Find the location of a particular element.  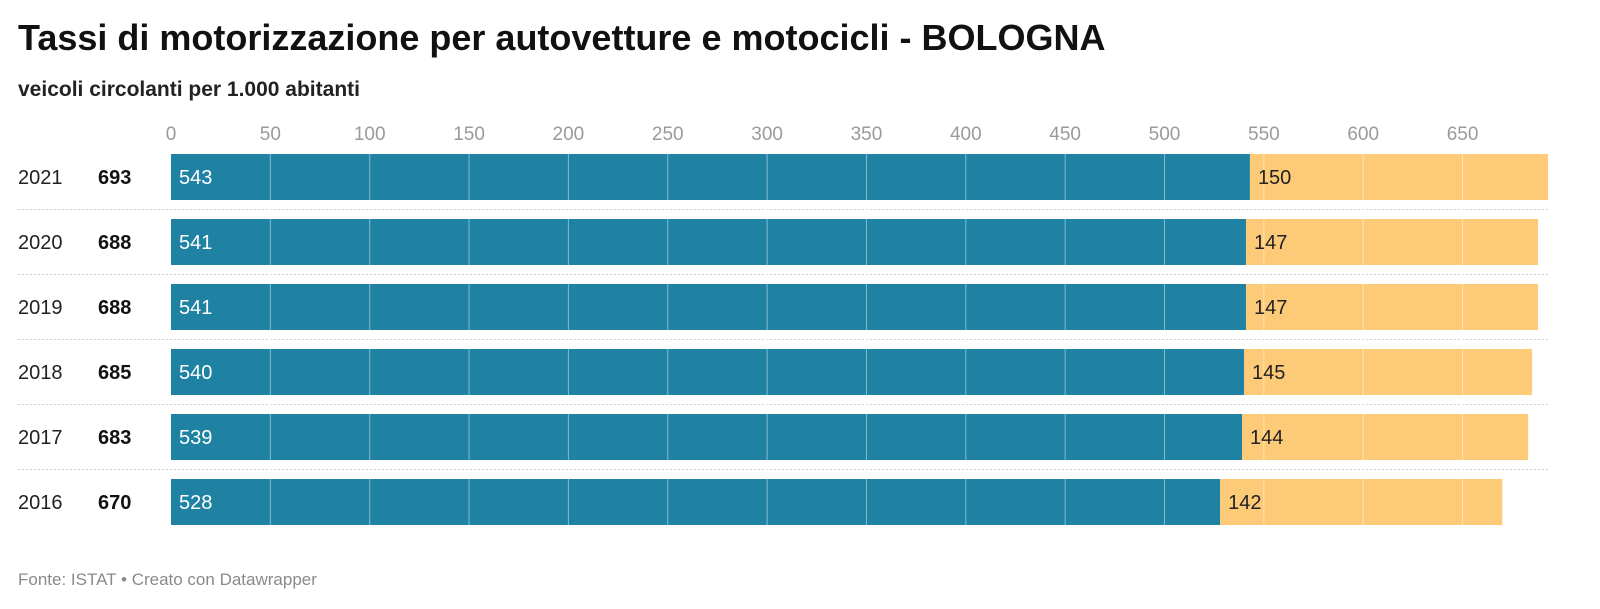

chart-footer: Fonte: ISTAT • Creato con Datawrapper is located at coordinates (167, 580).